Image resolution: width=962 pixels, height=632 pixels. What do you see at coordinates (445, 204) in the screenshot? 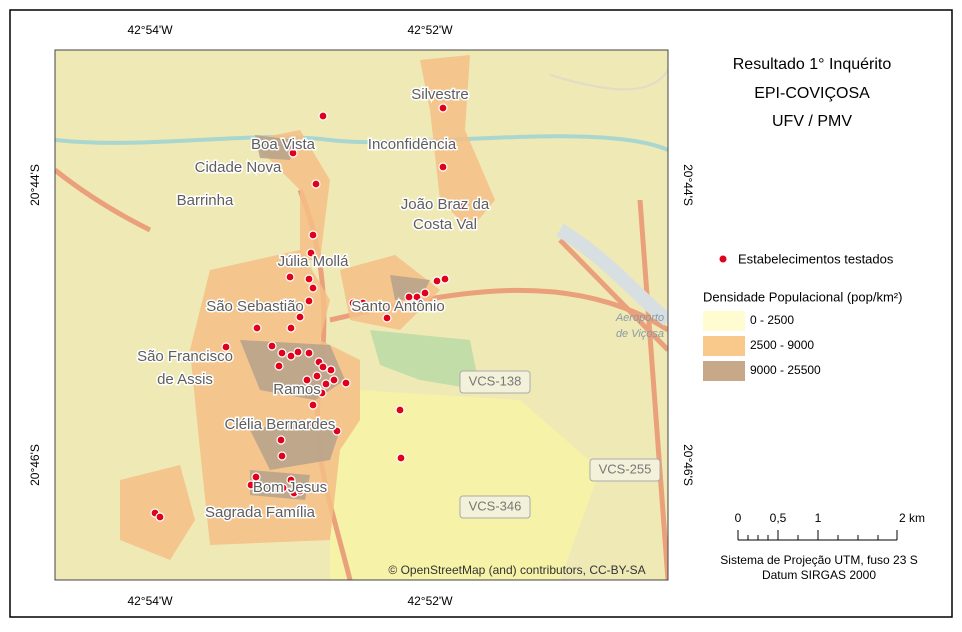
I see `place-label: João Braz da` at bounding box center [445, 204].